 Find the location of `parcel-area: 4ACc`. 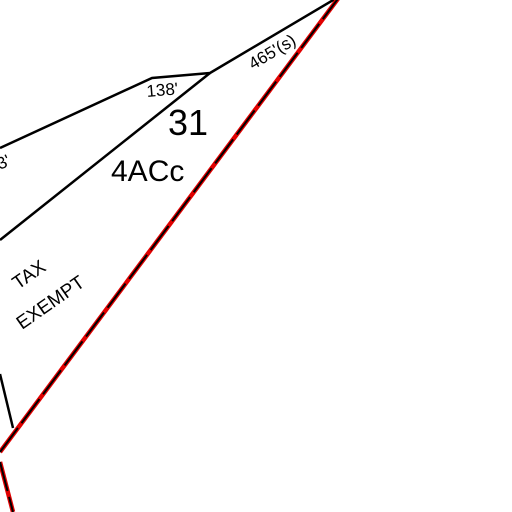

parcel-area: 4ACc is located at coordinates (147, 171).